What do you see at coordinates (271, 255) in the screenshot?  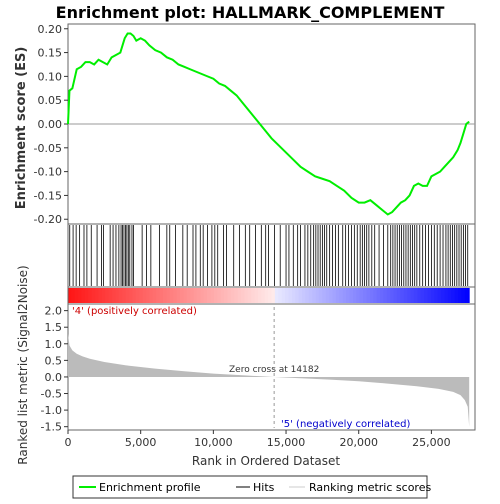 I see `hits-frame` at bounding box center [271, 255].